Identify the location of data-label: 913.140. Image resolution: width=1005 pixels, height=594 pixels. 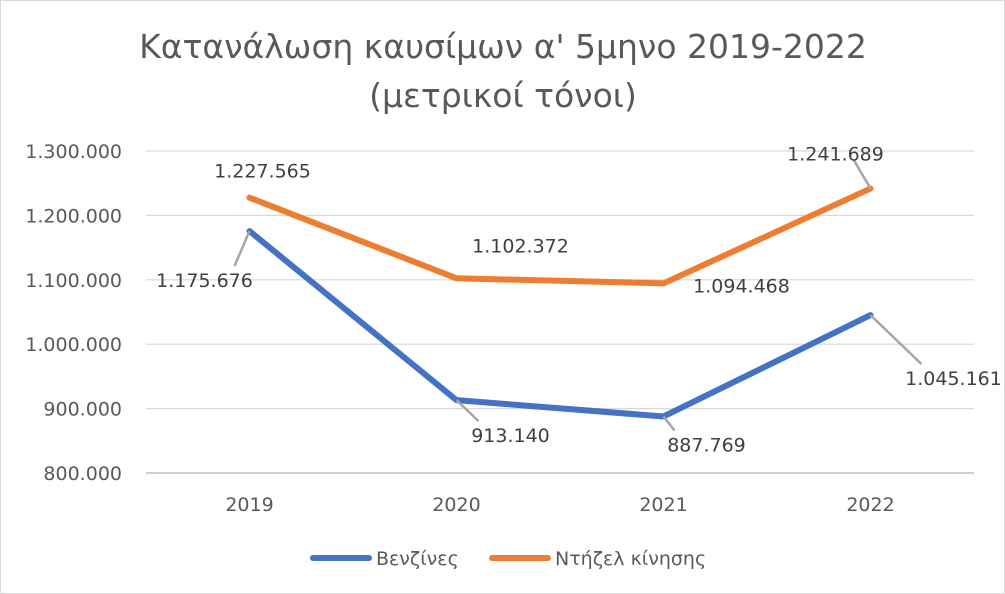
(510, 436).